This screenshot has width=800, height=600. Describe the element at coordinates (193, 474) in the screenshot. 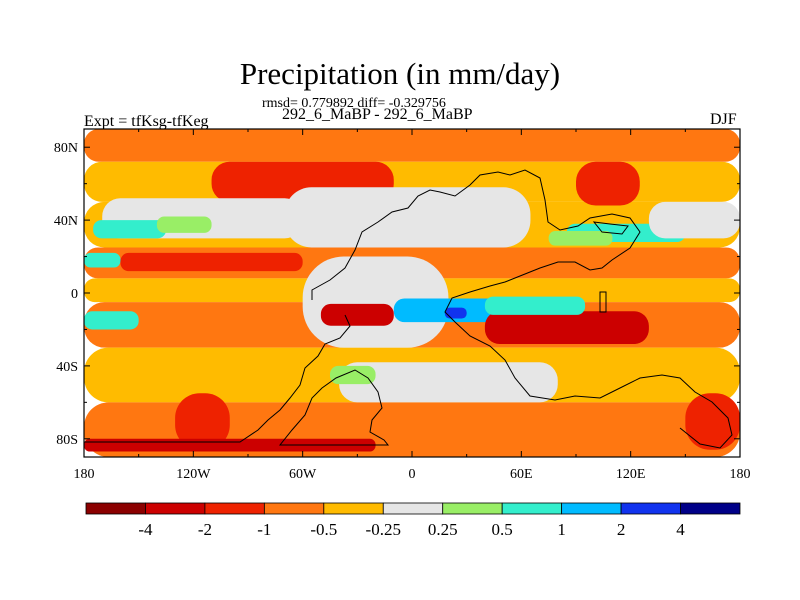

I see `x-tick-label: 120W` at that location.